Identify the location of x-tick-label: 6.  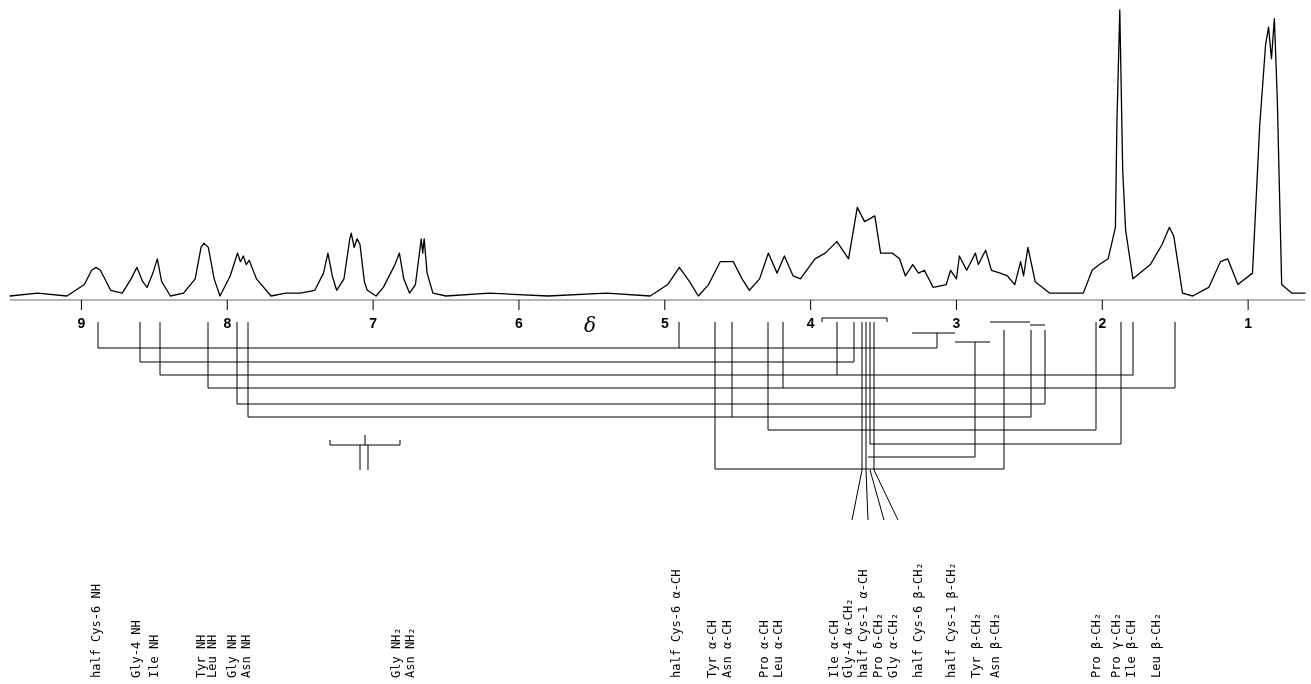
(519, 323).